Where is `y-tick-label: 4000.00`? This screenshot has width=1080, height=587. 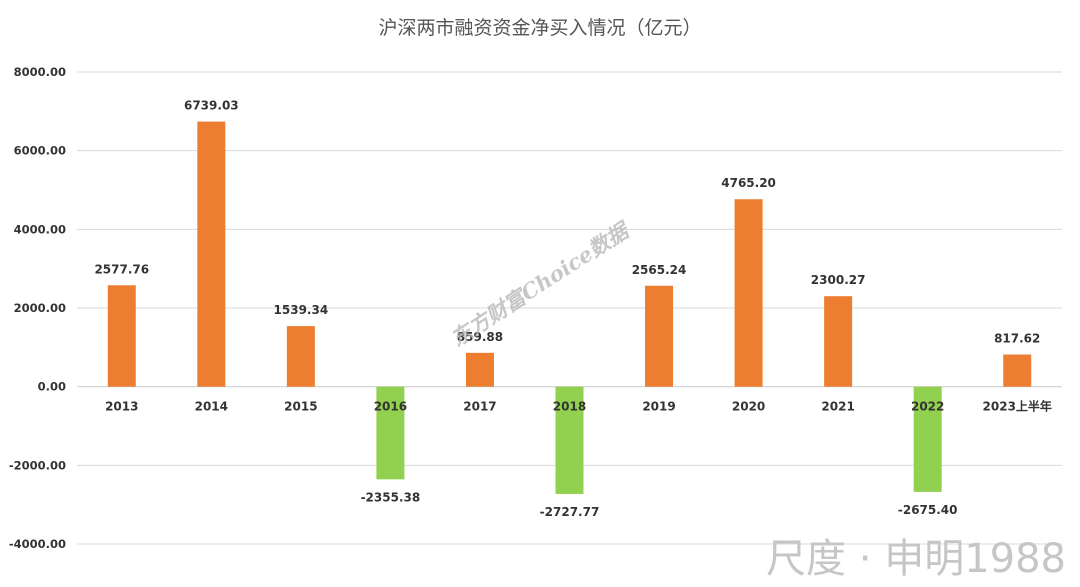
y-tick-label: 4000.00 is located at coordinates (40, 229).